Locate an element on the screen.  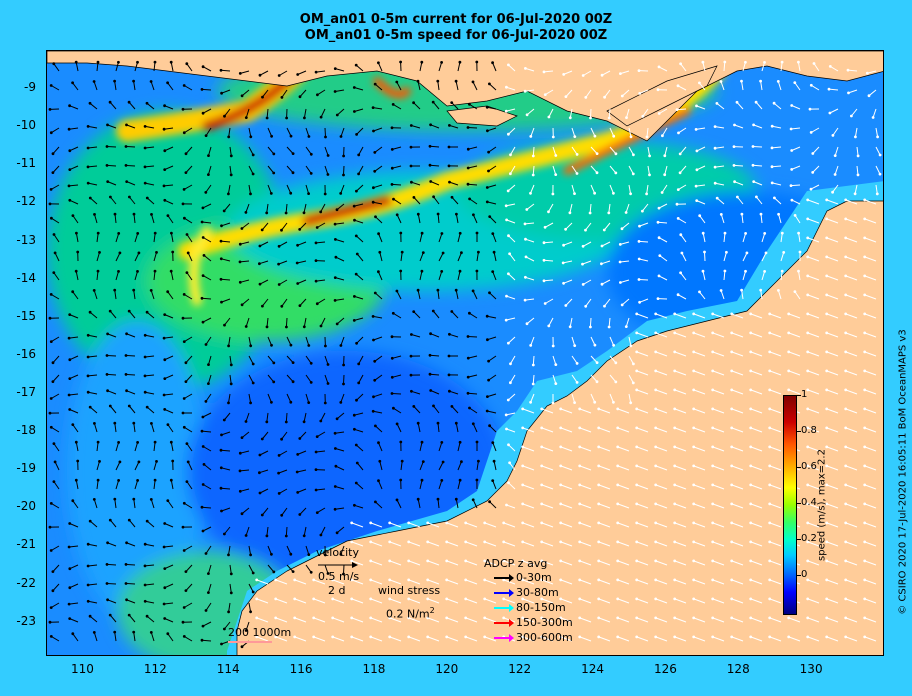
latitude-tick-label: -19 is located at coordinates (26, 468).